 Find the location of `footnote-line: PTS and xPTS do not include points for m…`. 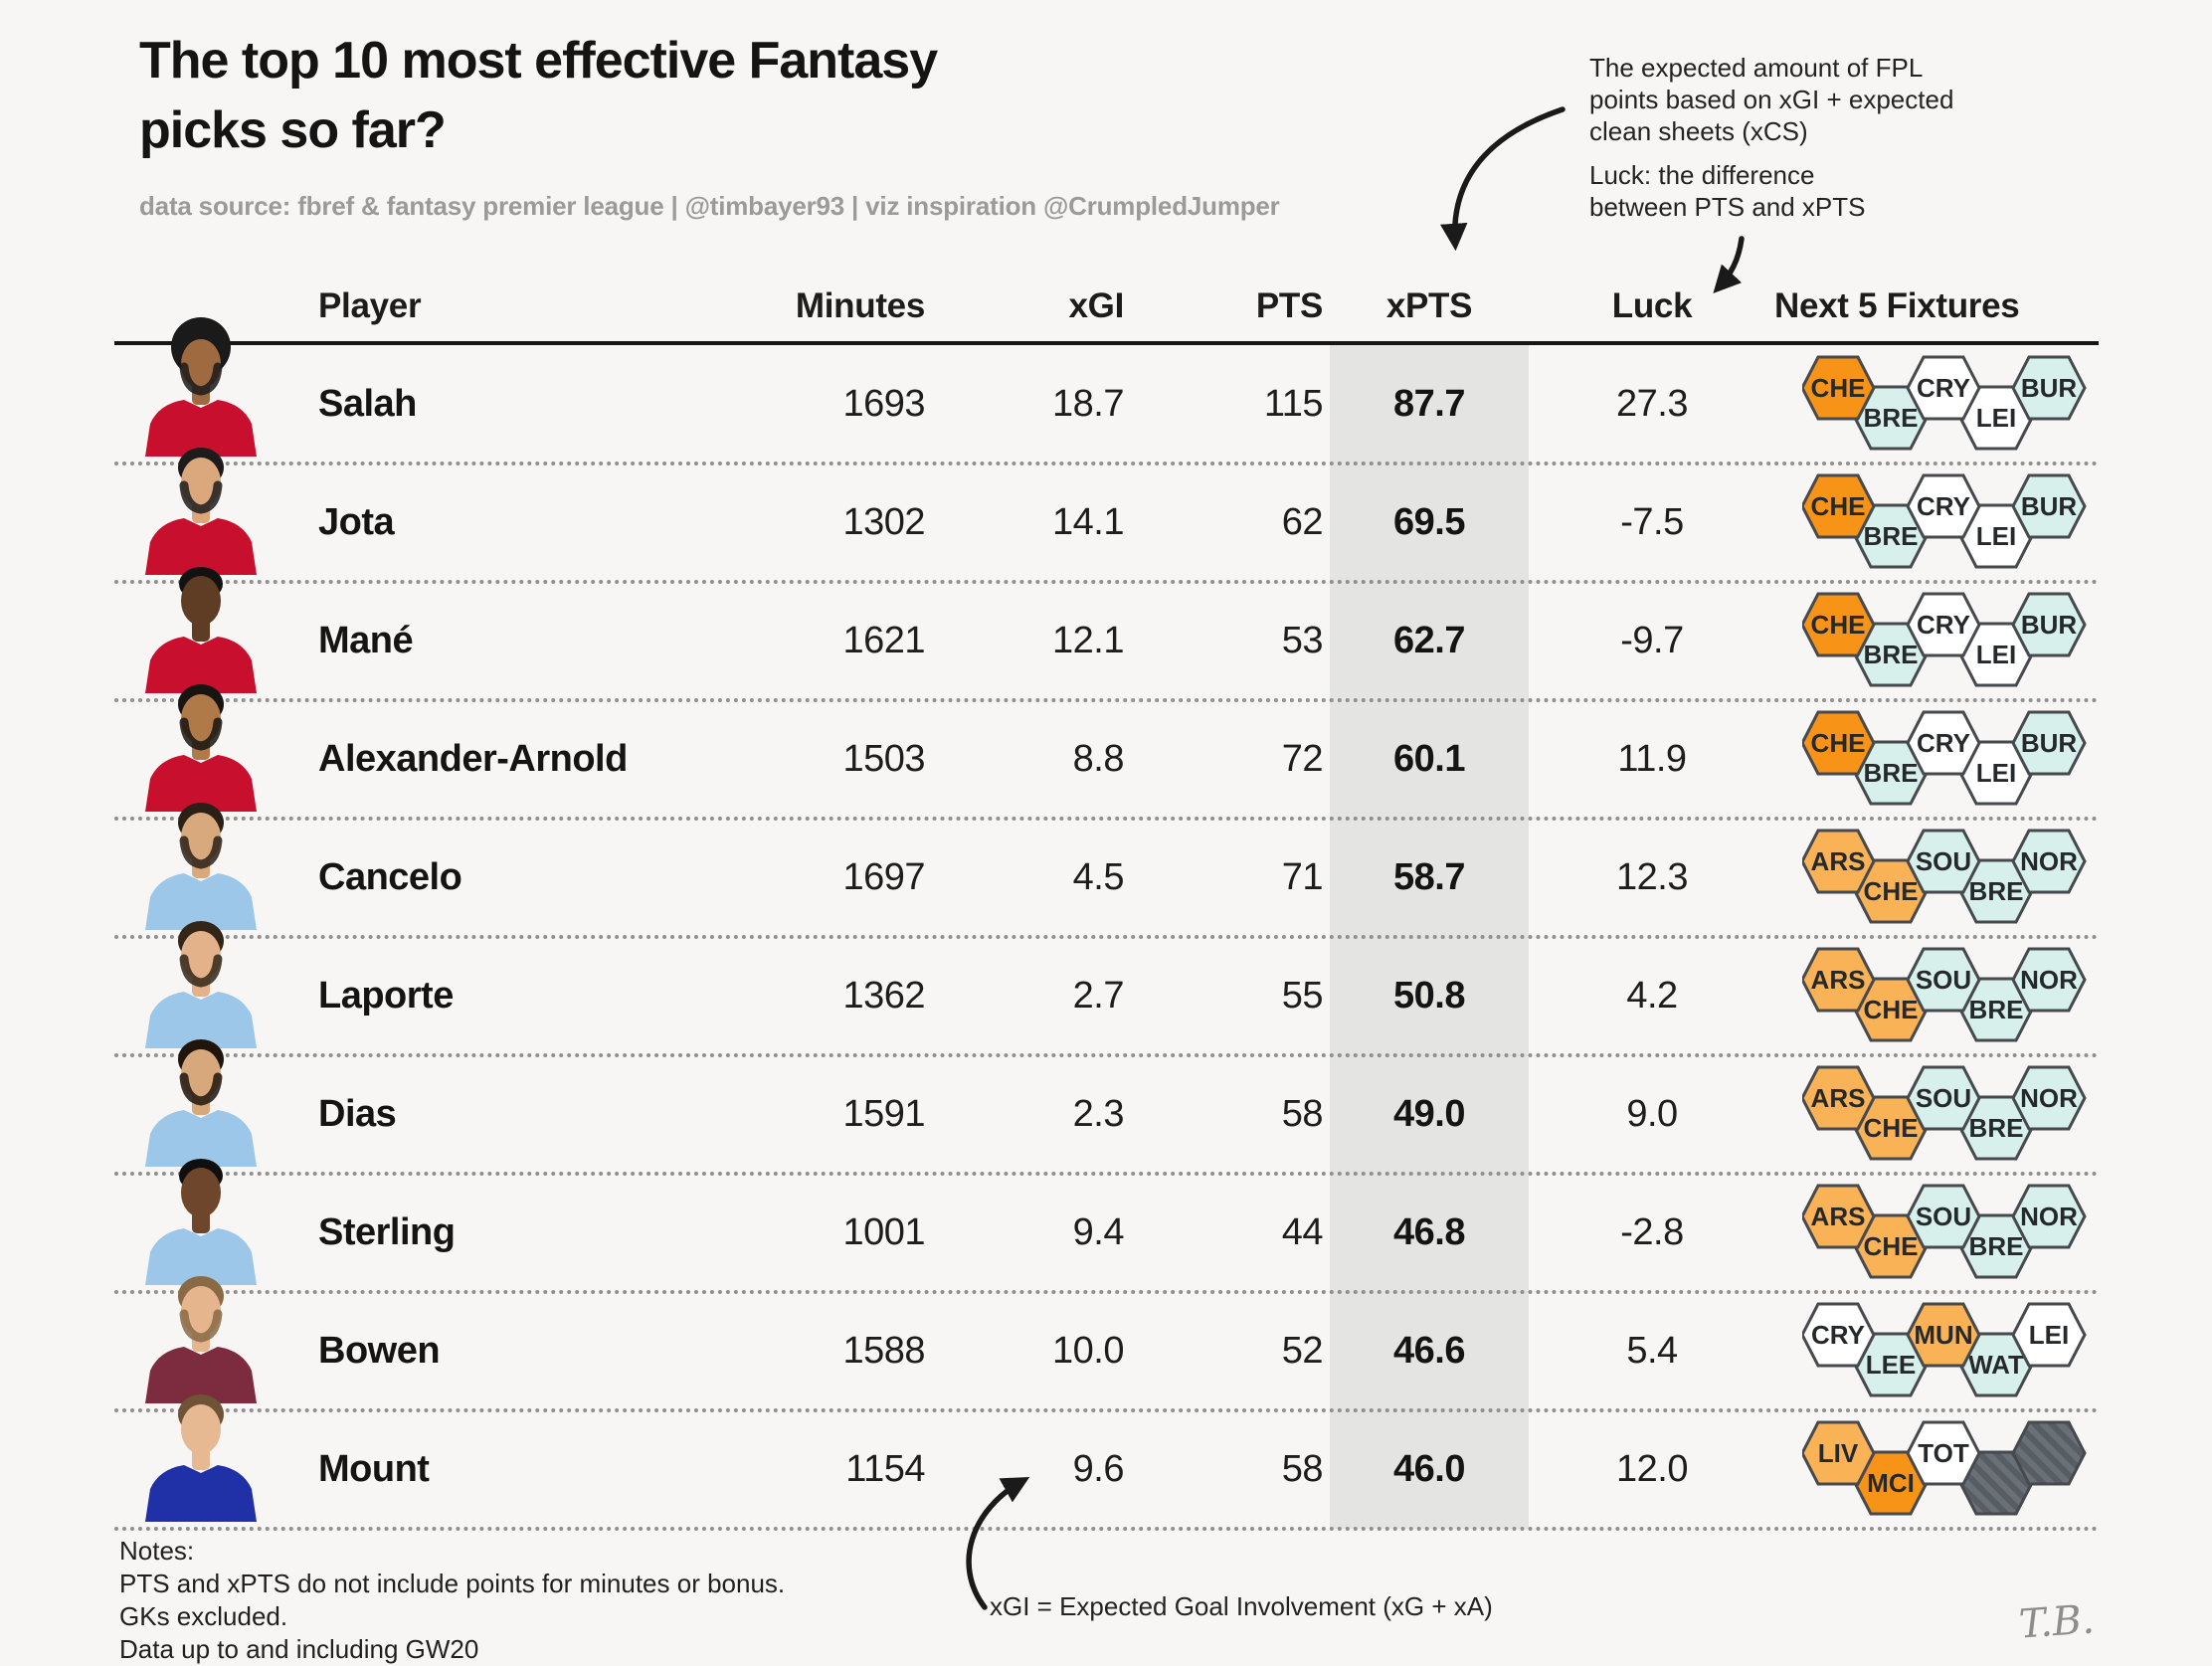

footnote-line: PTS and xPTS do not include points for m… is located at coordinates (452, 1584).